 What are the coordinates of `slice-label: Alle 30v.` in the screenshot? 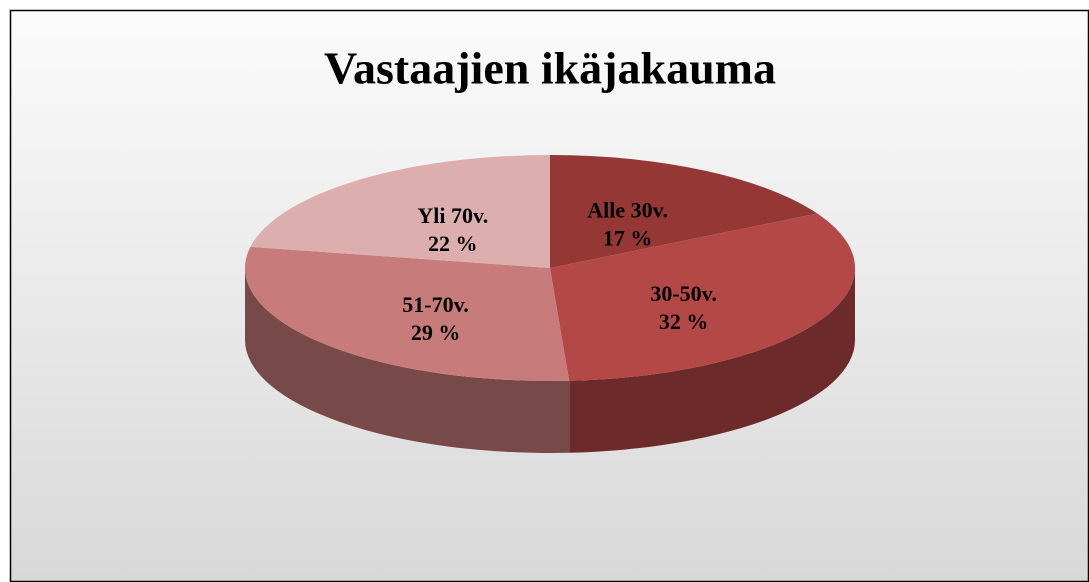 It's located at (627, 210).